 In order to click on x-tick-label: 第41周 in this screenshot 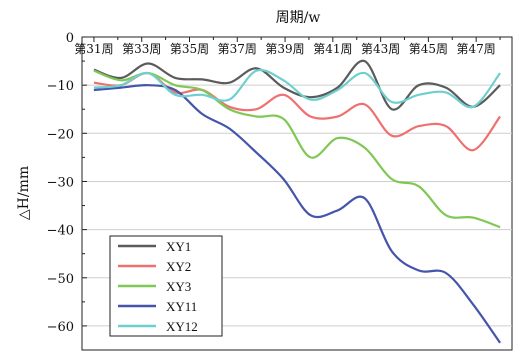, I will do `click(332, 49)`.